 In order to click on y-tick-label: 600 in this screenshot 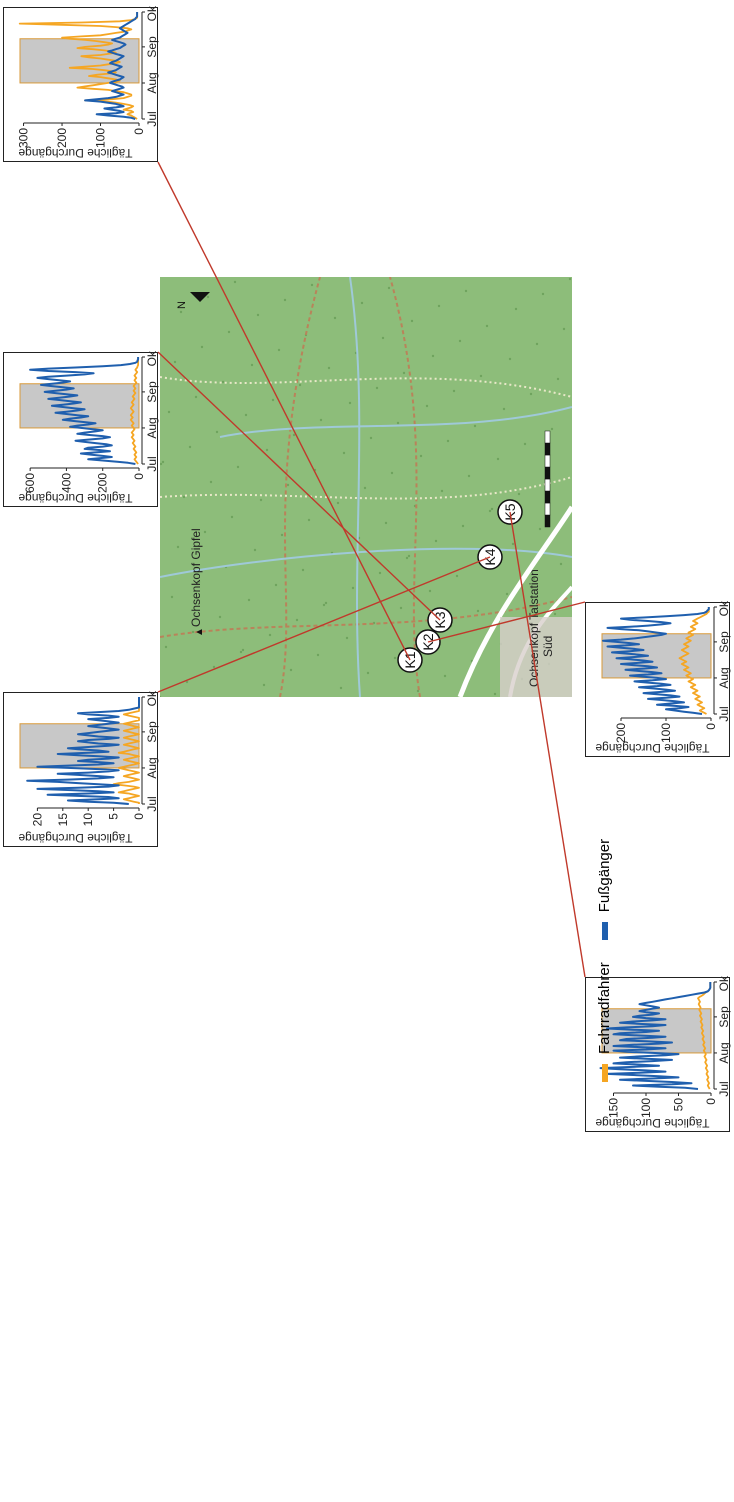, I will do `click(30, 483)`.